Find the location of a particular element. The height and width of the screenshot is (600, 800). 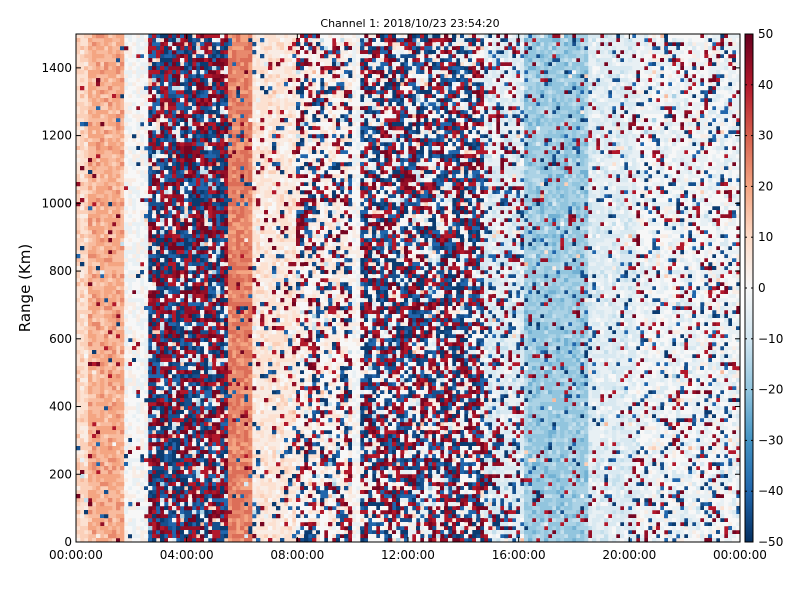

colorbar-tick-label: 50 is located at coordinates (765, 34).